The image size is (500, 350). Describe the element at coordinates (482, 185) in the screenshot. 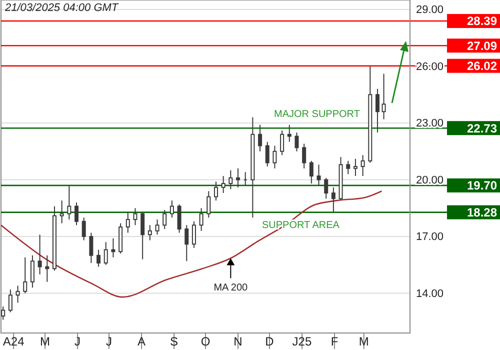

I see `ref-line-label: 19.70` at that location.